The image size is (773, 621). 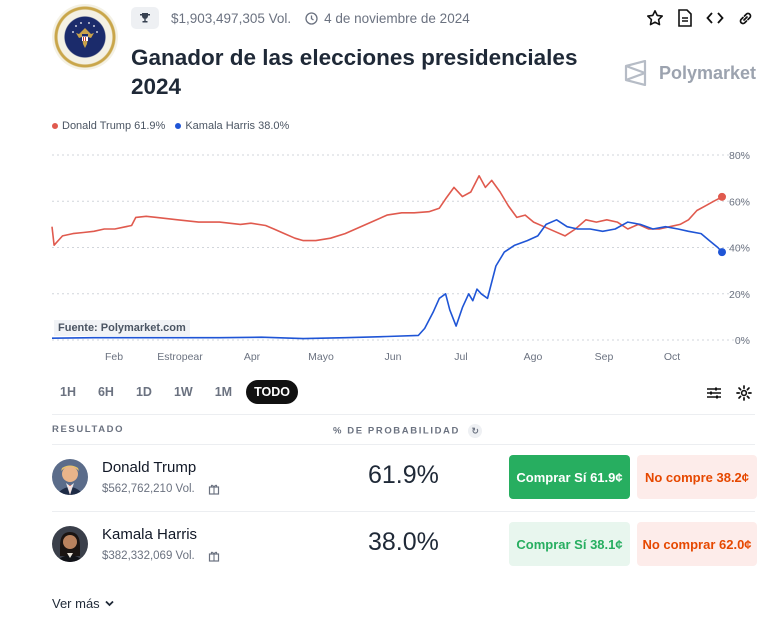 I want to click on range-6h: 6H, so click(x=105, y=392).